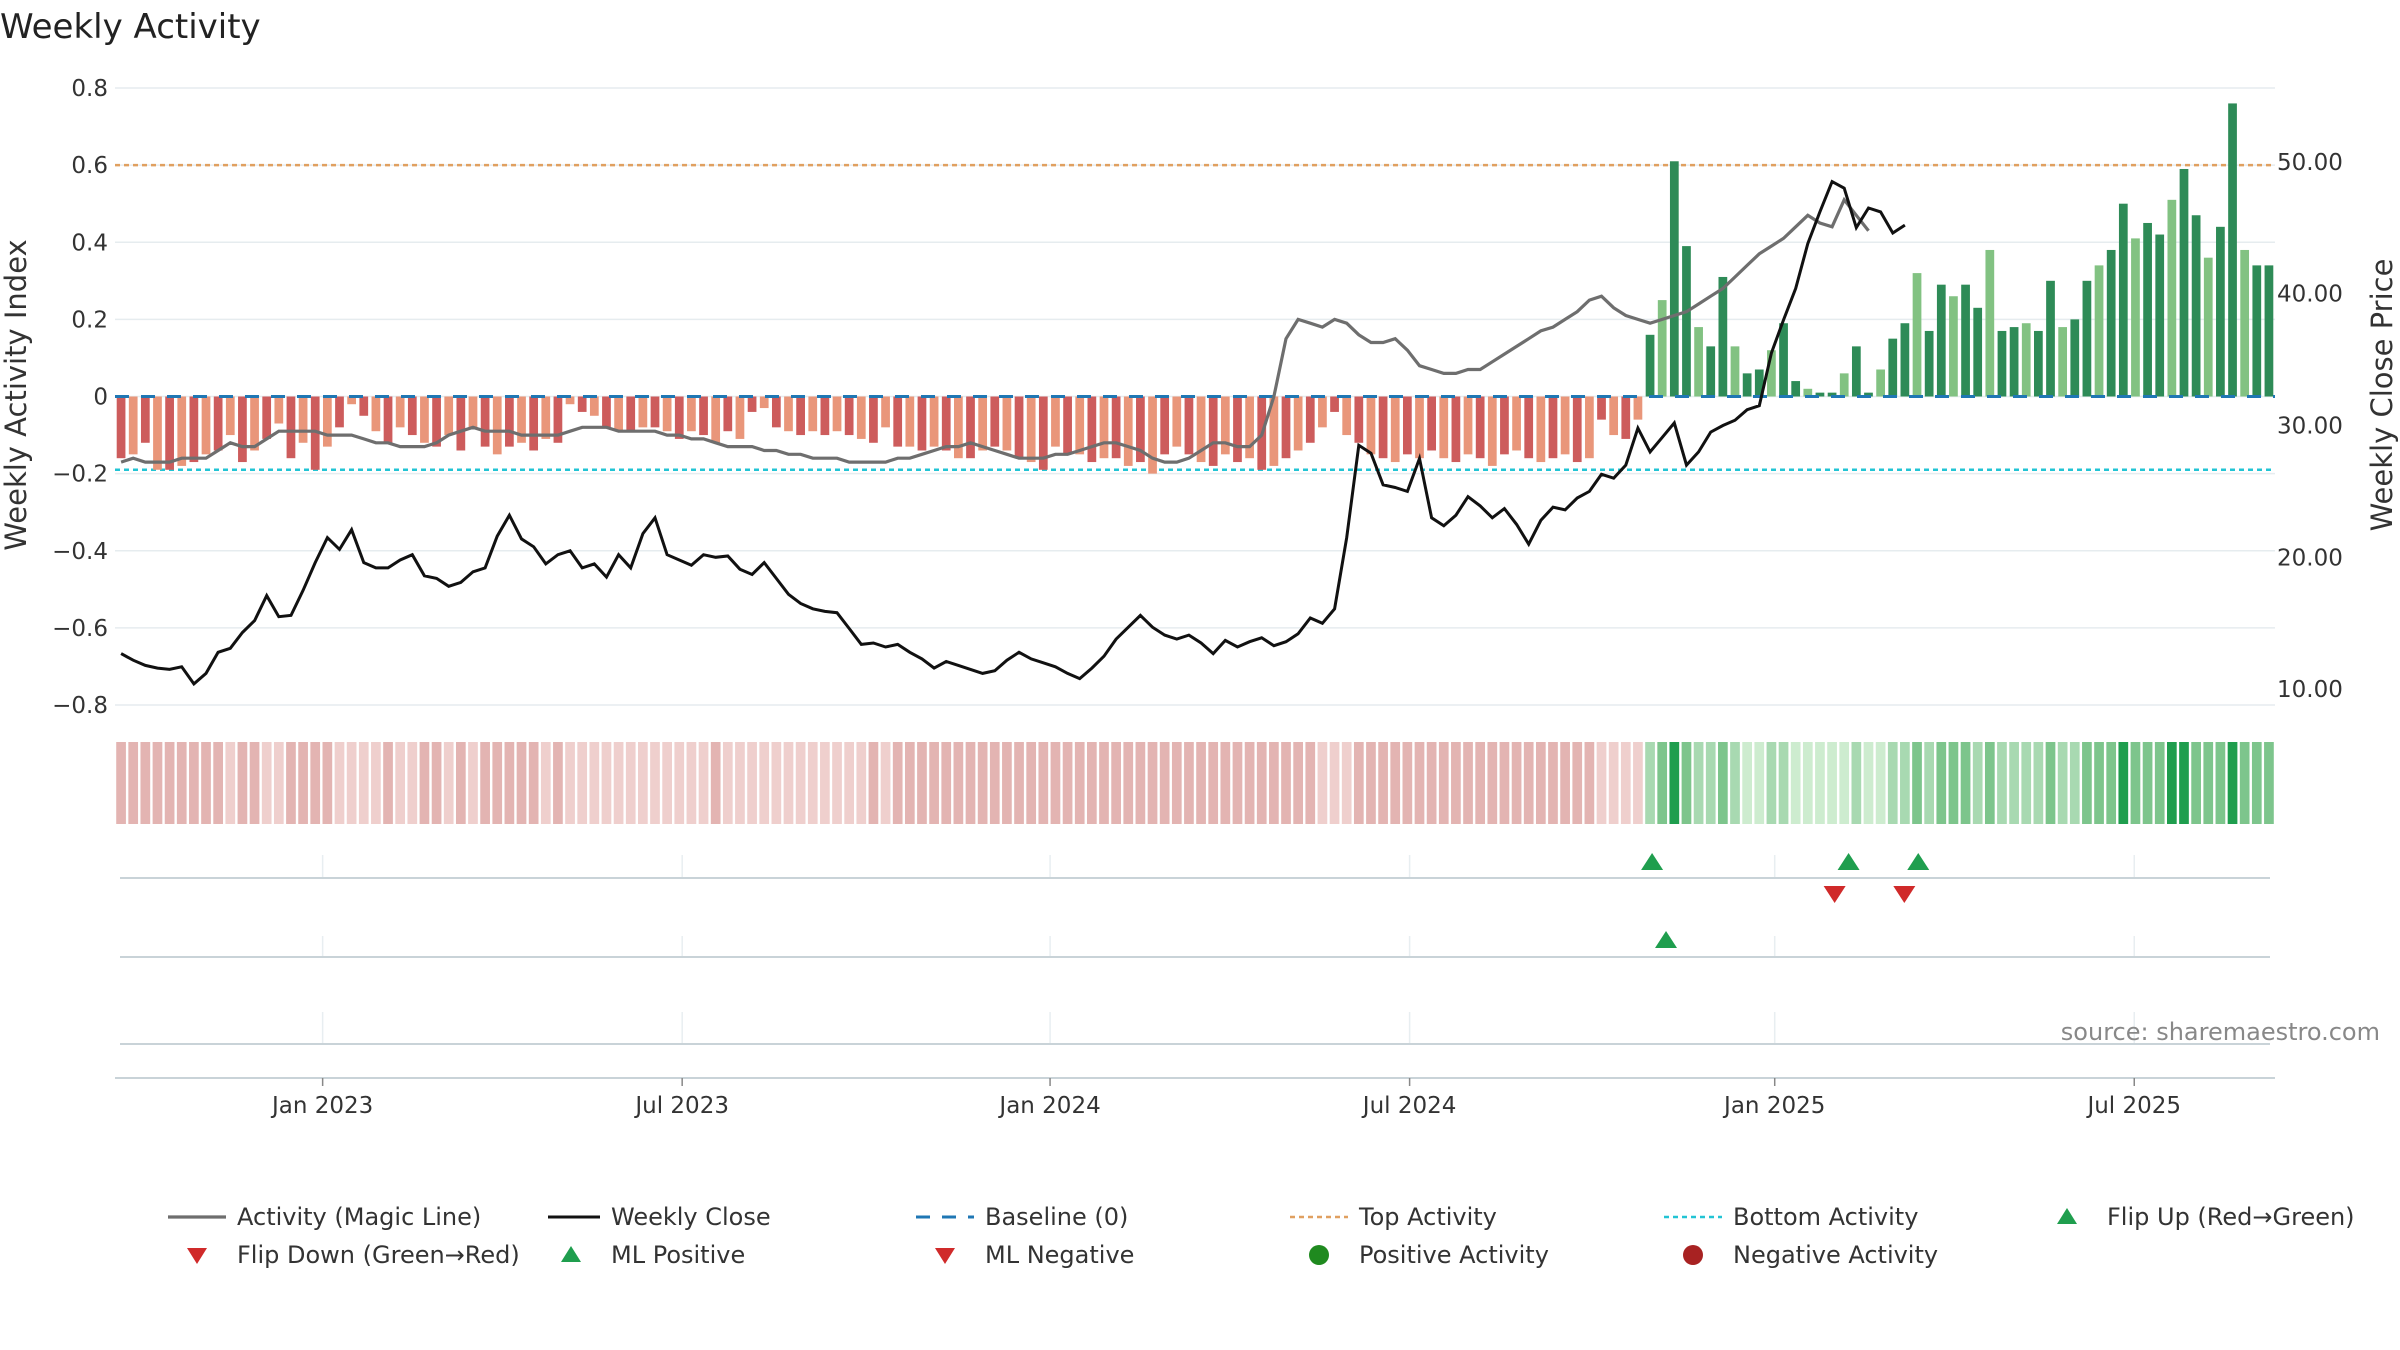 The width and height of the screenshot is (2400, 1350). I want to click on flip-up-marker, so click(1848, 861).